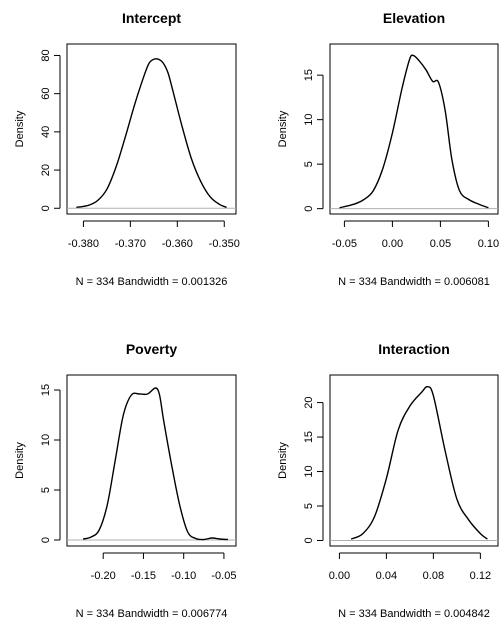 Image resolution: width=504 pixels, height=624 pixels. I want to click on sample-info-label: N = 334 Bandwidth = 0.006774, so click(152, 614).